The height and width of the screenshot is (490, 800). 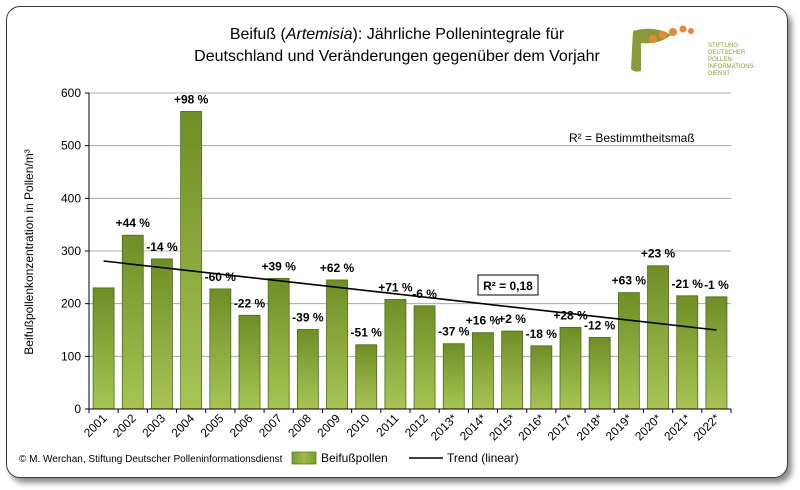 I want to click on bar-2013*, so click(x=453, y=376).